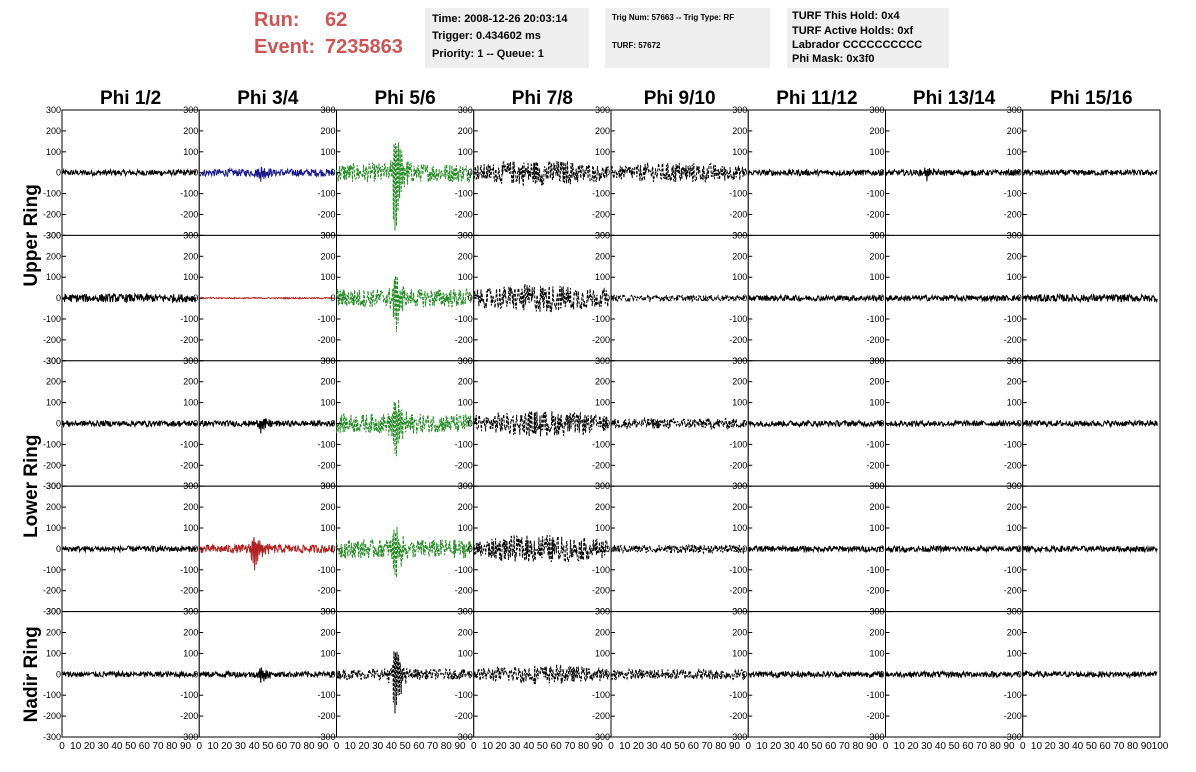  Describe the element at coordinates (680, 98) in the screenshot. I see `phi-column-header: Phi 9/10` at that location.